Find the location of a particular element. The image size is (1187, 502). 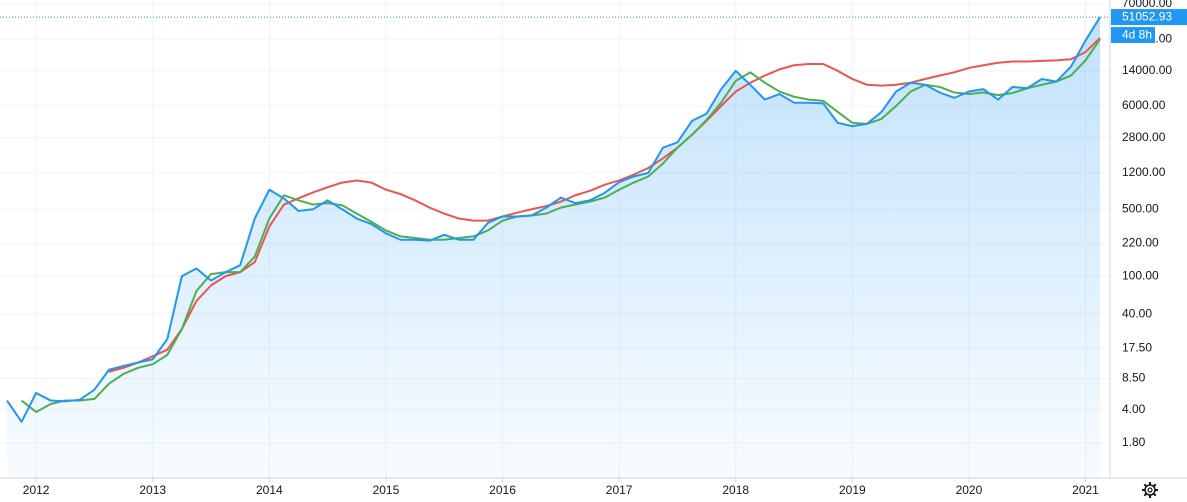

last-price-label: 51052.93 is located at coordinates (1147, 17).